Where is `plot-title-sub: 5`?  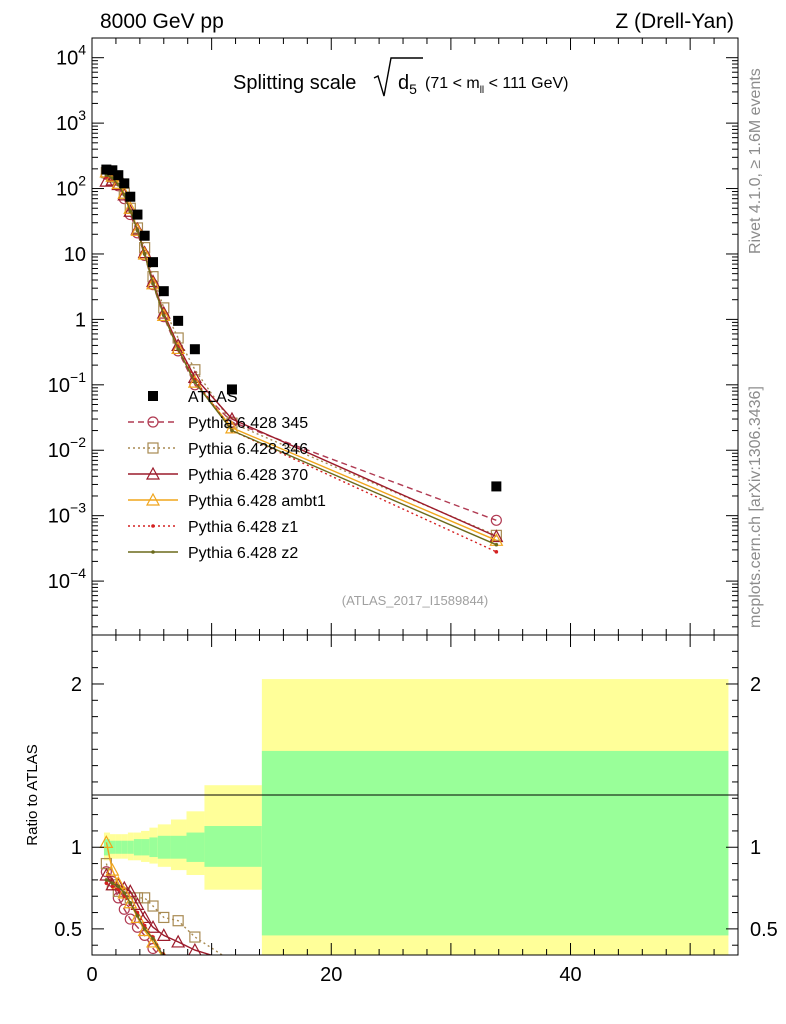
plot-title-sub: 5 is located at coordinates (413, 89).